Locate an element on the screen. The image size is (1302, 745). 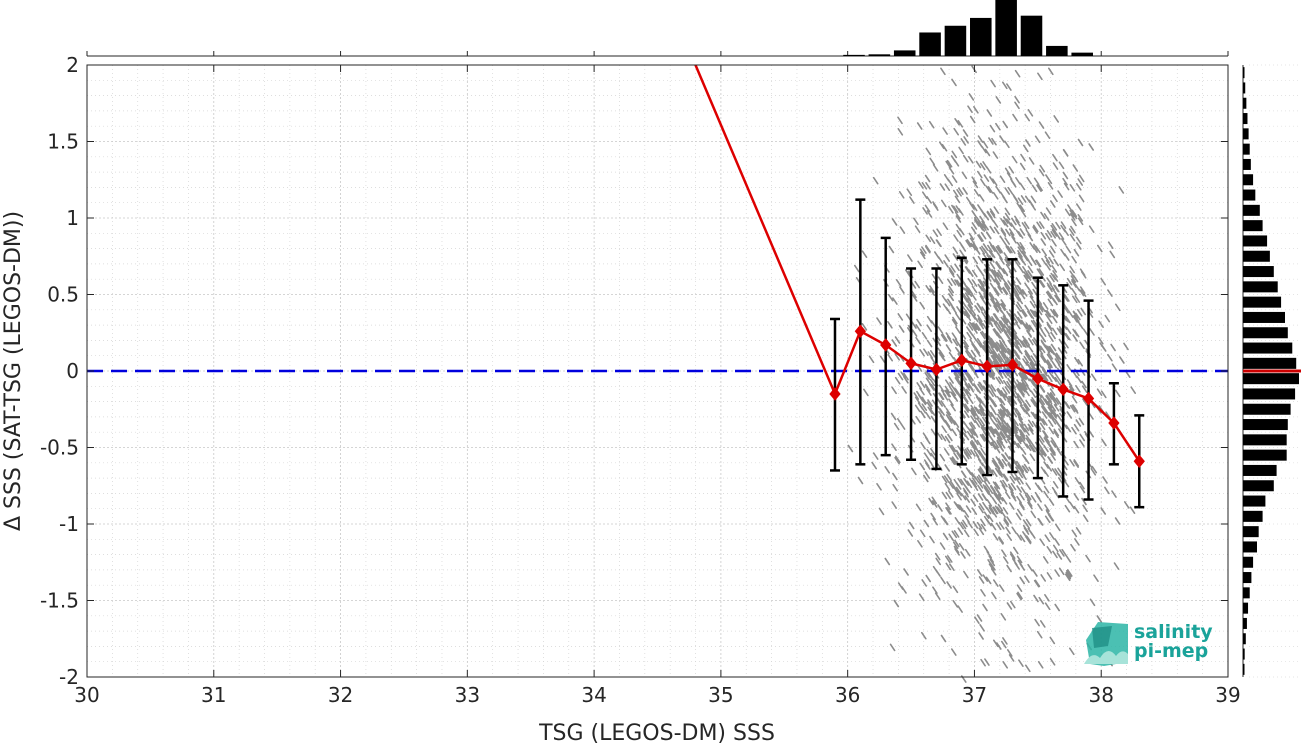
x-tick-label: 35 is located at coordinates (720, 695).